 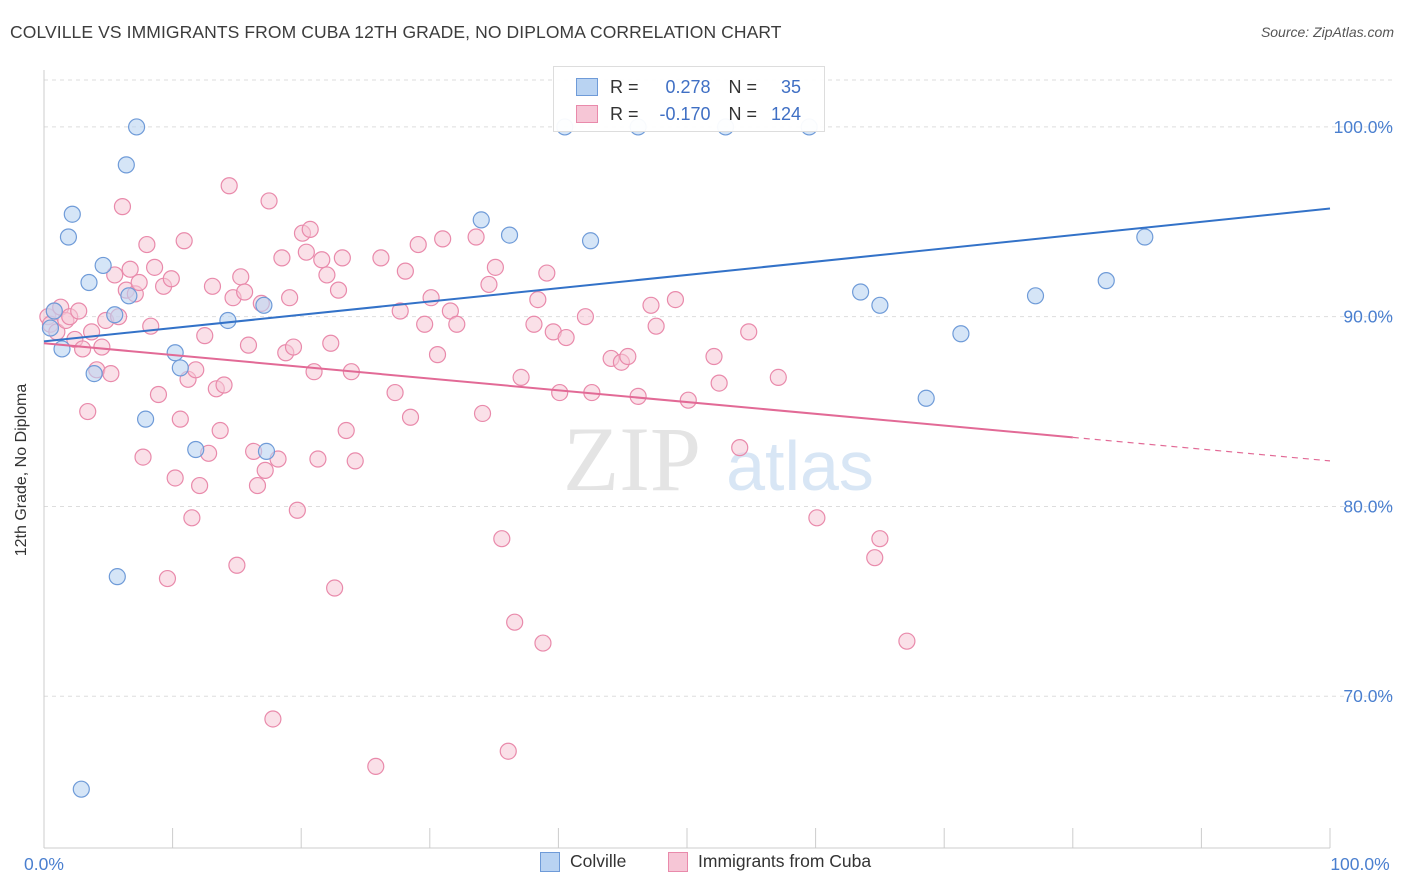 I want to click on bottom-legend-cuba: Immigrants from Cuba, so click(x=769, y=861).